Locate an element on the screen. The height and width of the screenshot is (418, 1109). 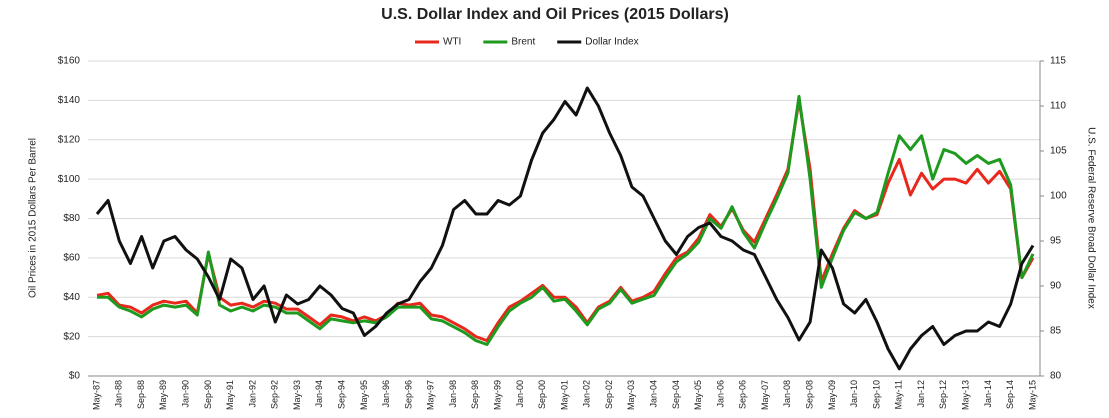
y-tick-label: $0 is located at coordinates (75, 376).